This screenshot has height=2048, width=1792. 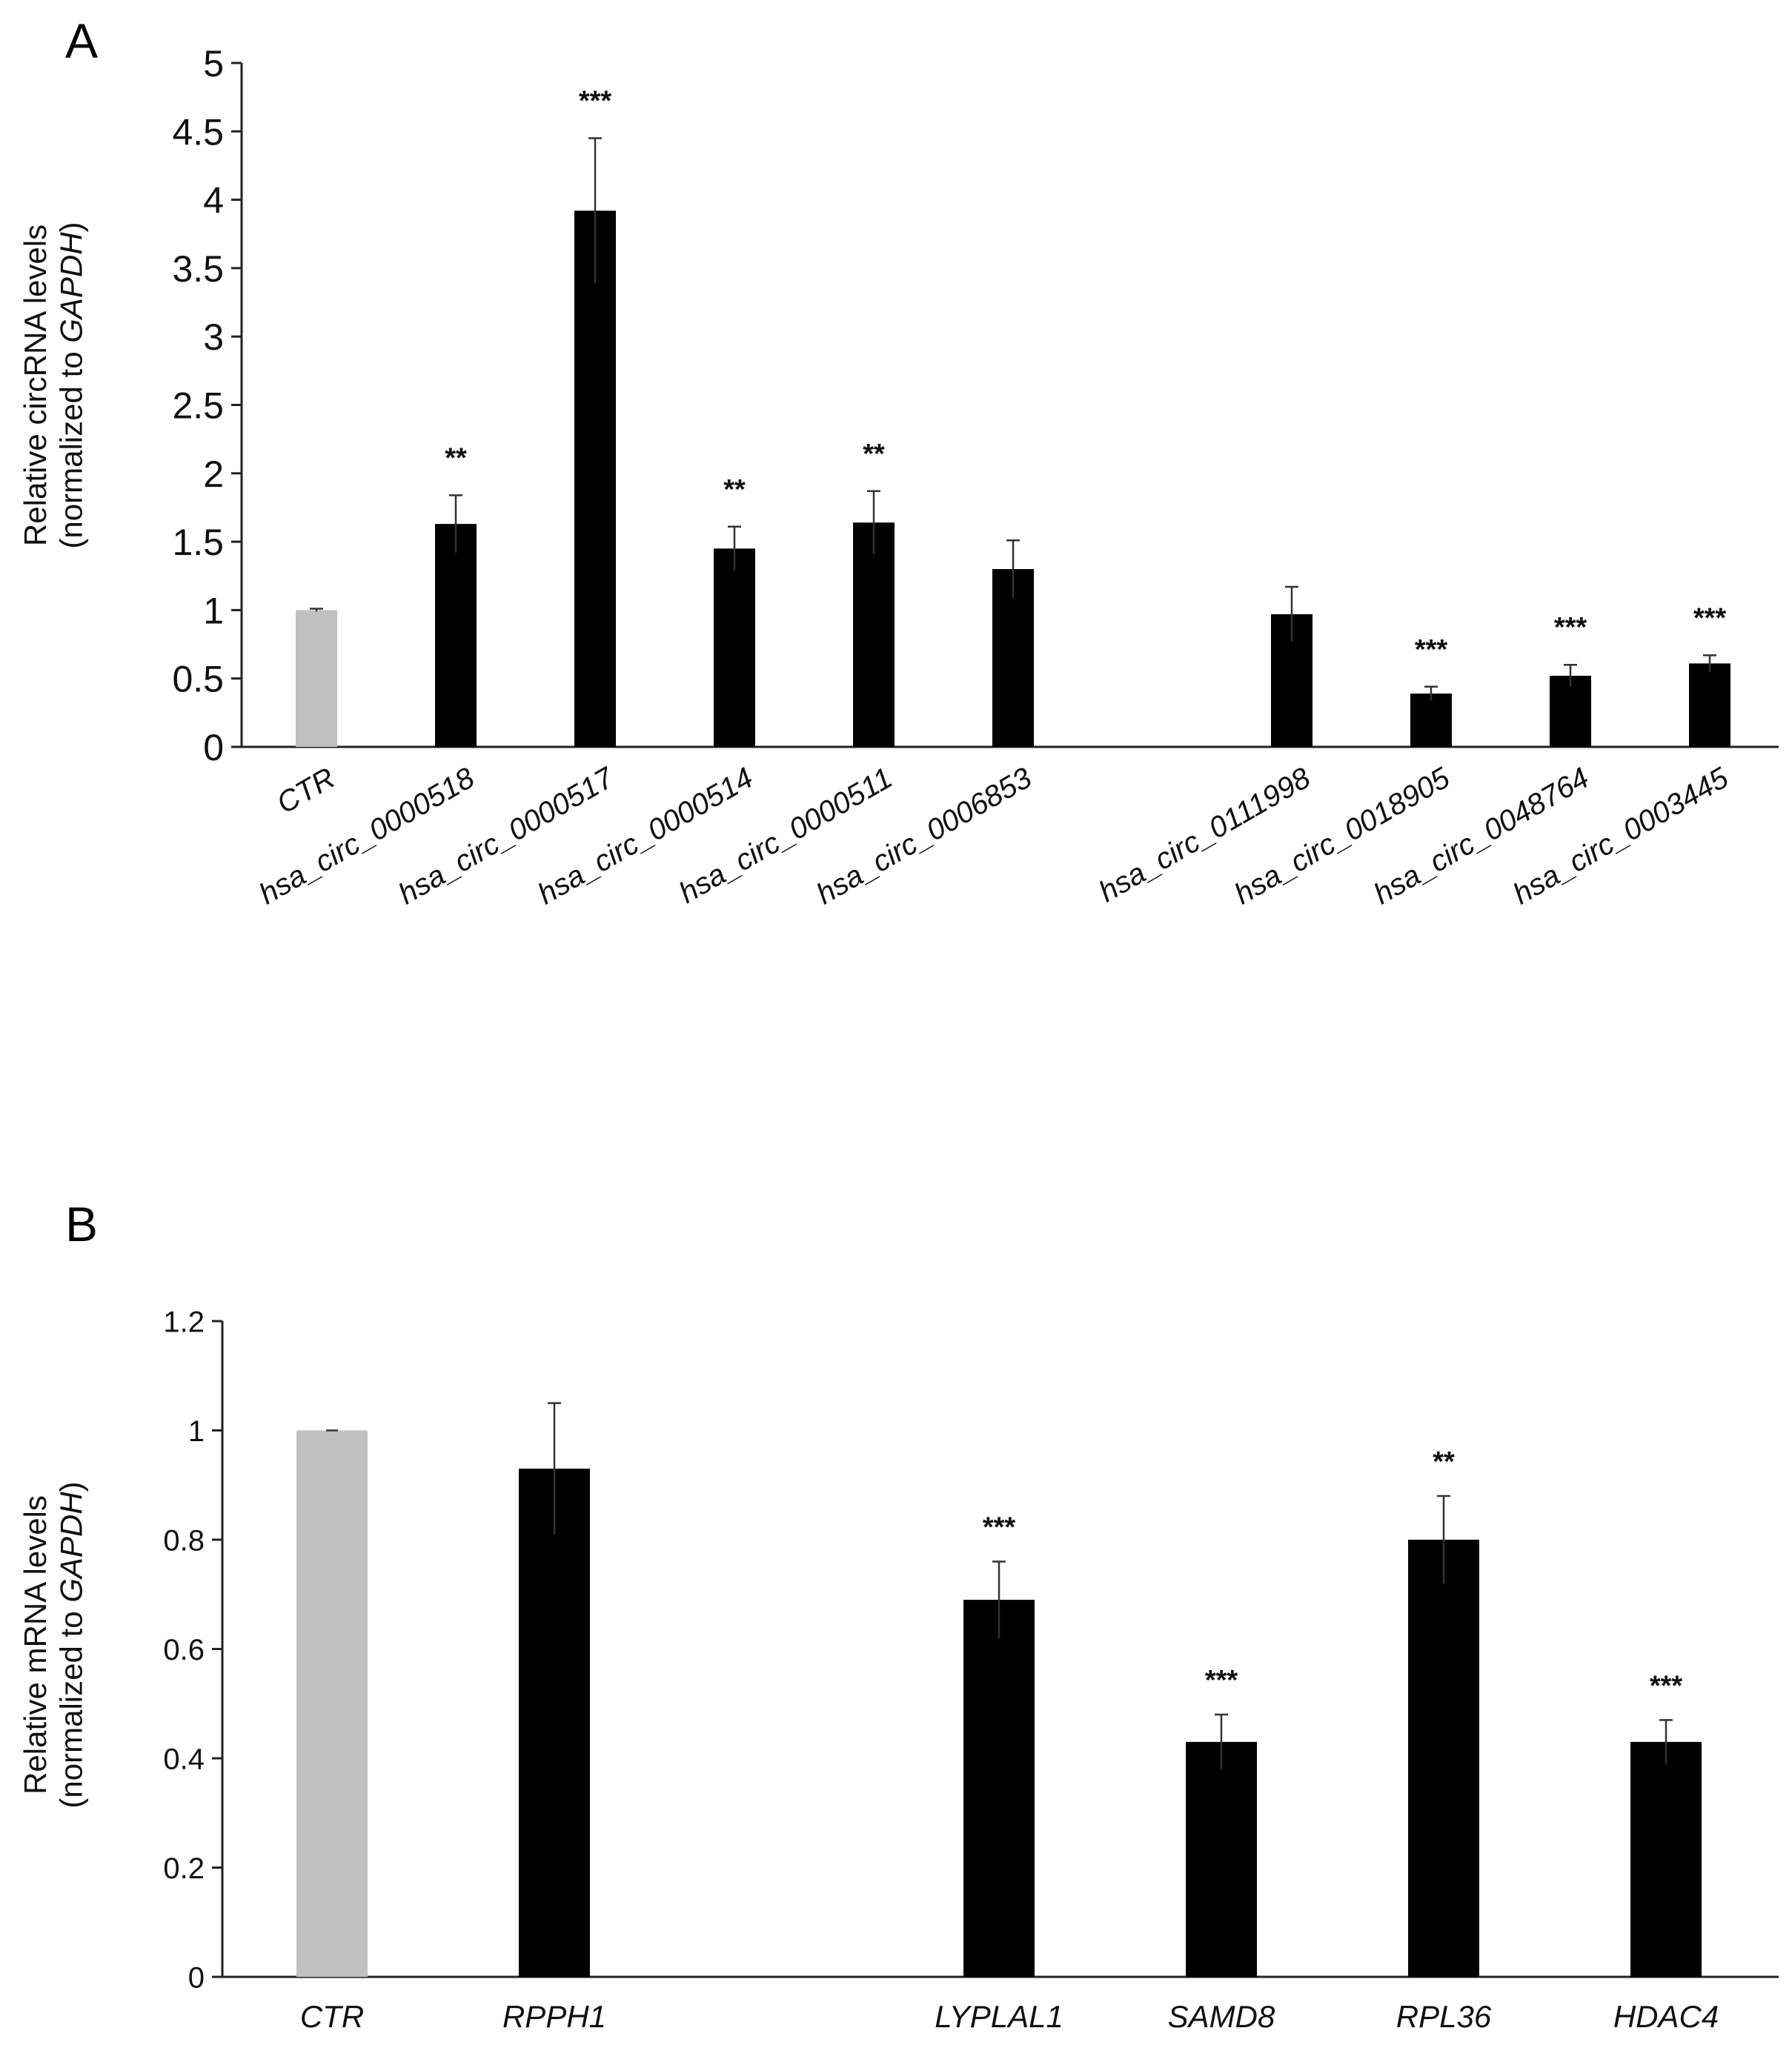 I want to click on y-tick-label: 4.5, so click(x=198, y=132).